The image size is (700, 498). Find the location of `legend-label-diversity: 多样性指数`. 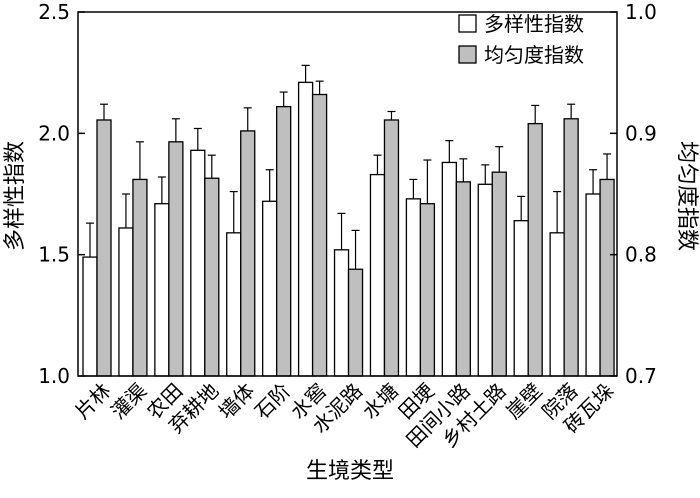

legend-label-diversity: 多样性指数 is located at coordinates (534, 24).